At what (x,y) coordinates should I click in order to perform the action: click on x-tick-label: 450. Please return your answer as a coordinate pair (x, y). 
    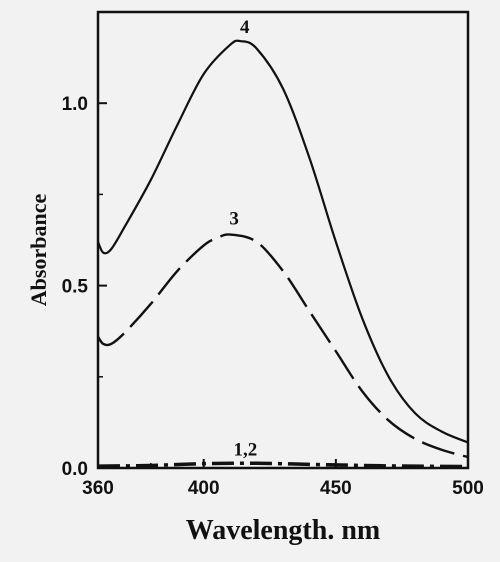
    Looking at the image, I should click on (336, 488).